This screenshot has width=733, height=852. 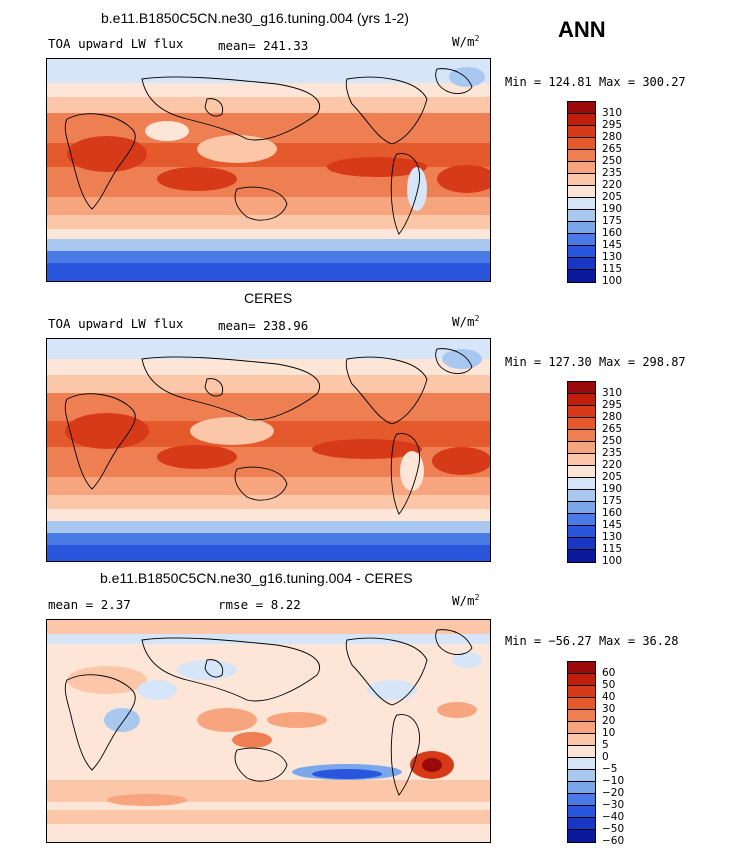 What do you see at coordinates (285, 604) in the screenshot?
I see `panel-diff-rmse-value: 8.22` at bounding box center [285, 604].